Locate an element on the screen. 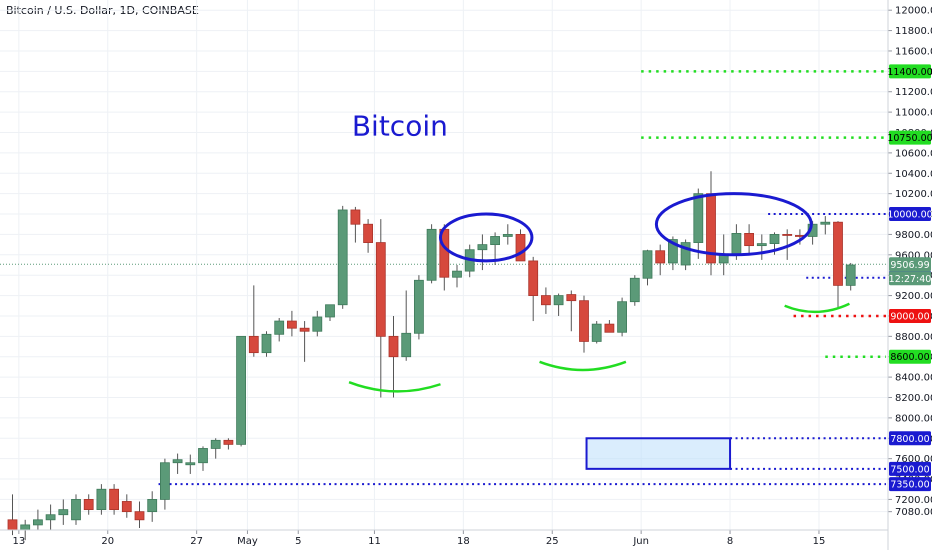 The image size is (932, 550). level-badge-label: 7800.00 is located at coordinates (909, 439).